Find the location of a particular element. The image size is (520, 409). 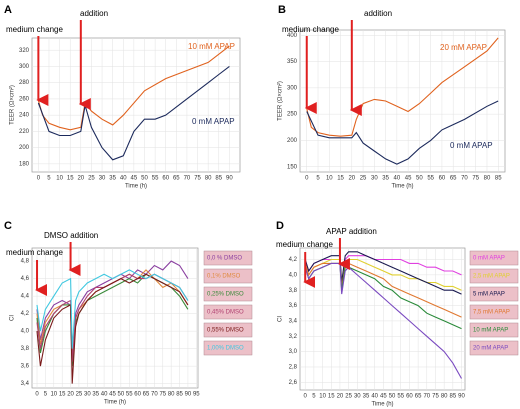

y-tick-label: 180 is located at coordinates (24, 164).